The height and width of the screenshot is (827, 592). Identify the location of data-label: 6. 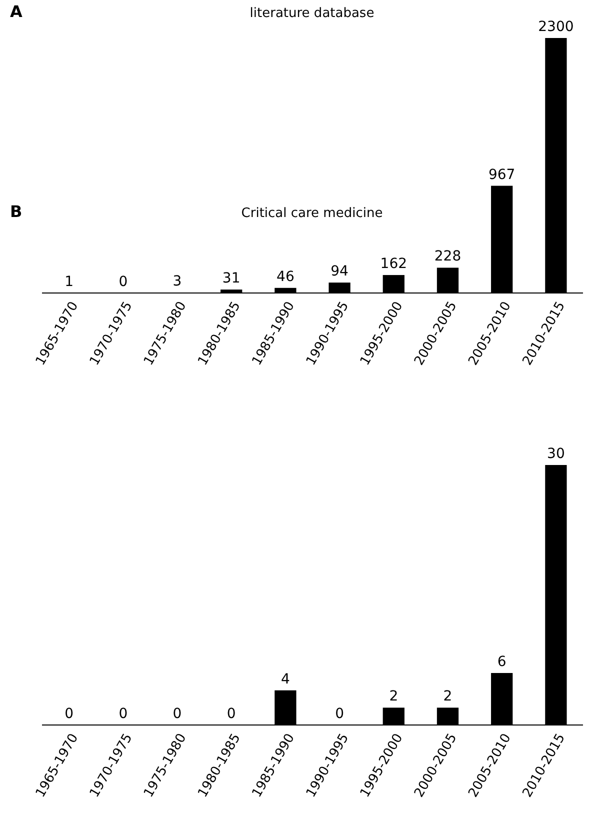
(501, 662).